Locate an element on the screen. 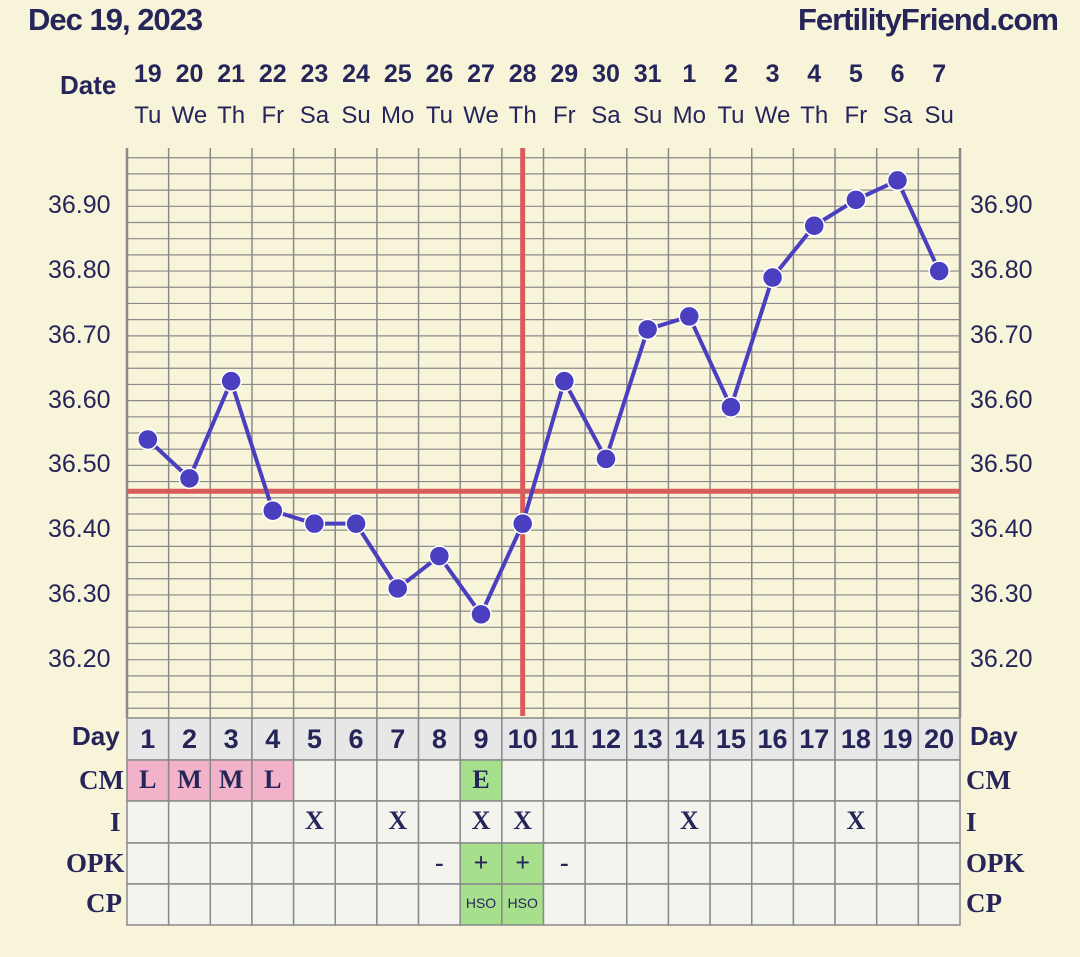  date-label: 4 is located at coordinates (814, 74).